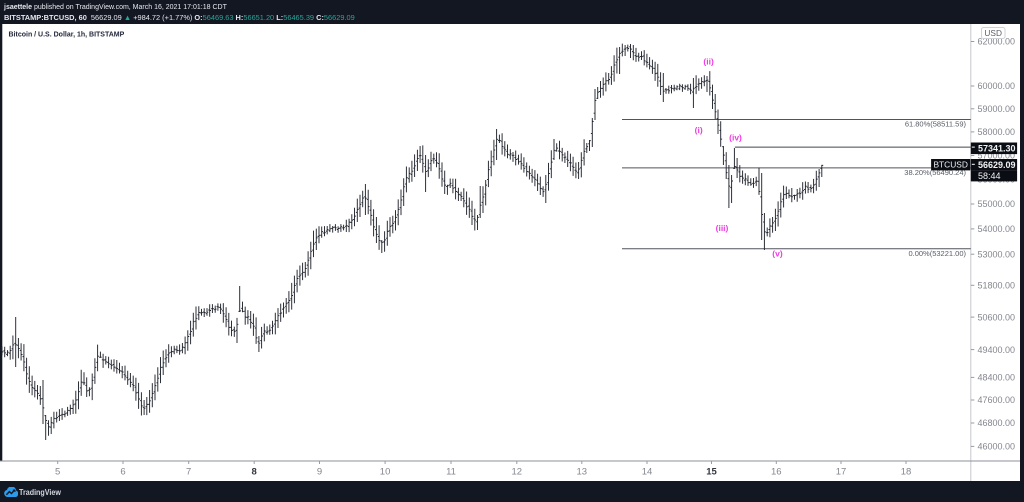 The image size is (1024, 502). I want to click on svg-text: 17, so click(841, 471).